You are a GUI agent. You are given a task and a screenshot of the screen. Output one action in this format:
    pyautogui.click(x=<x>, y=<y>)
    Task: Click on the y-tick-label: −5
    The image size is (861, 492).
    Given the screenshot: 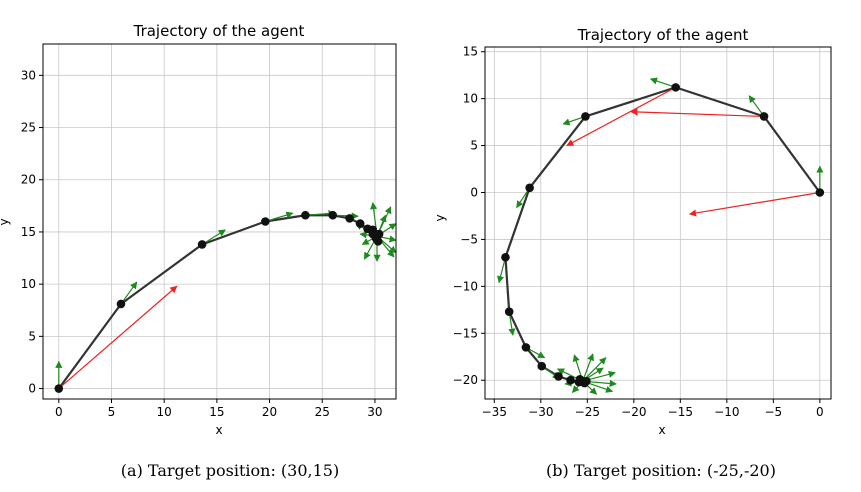 What is the action you would take?
    pyautogui.click(x=469, y=239)
    